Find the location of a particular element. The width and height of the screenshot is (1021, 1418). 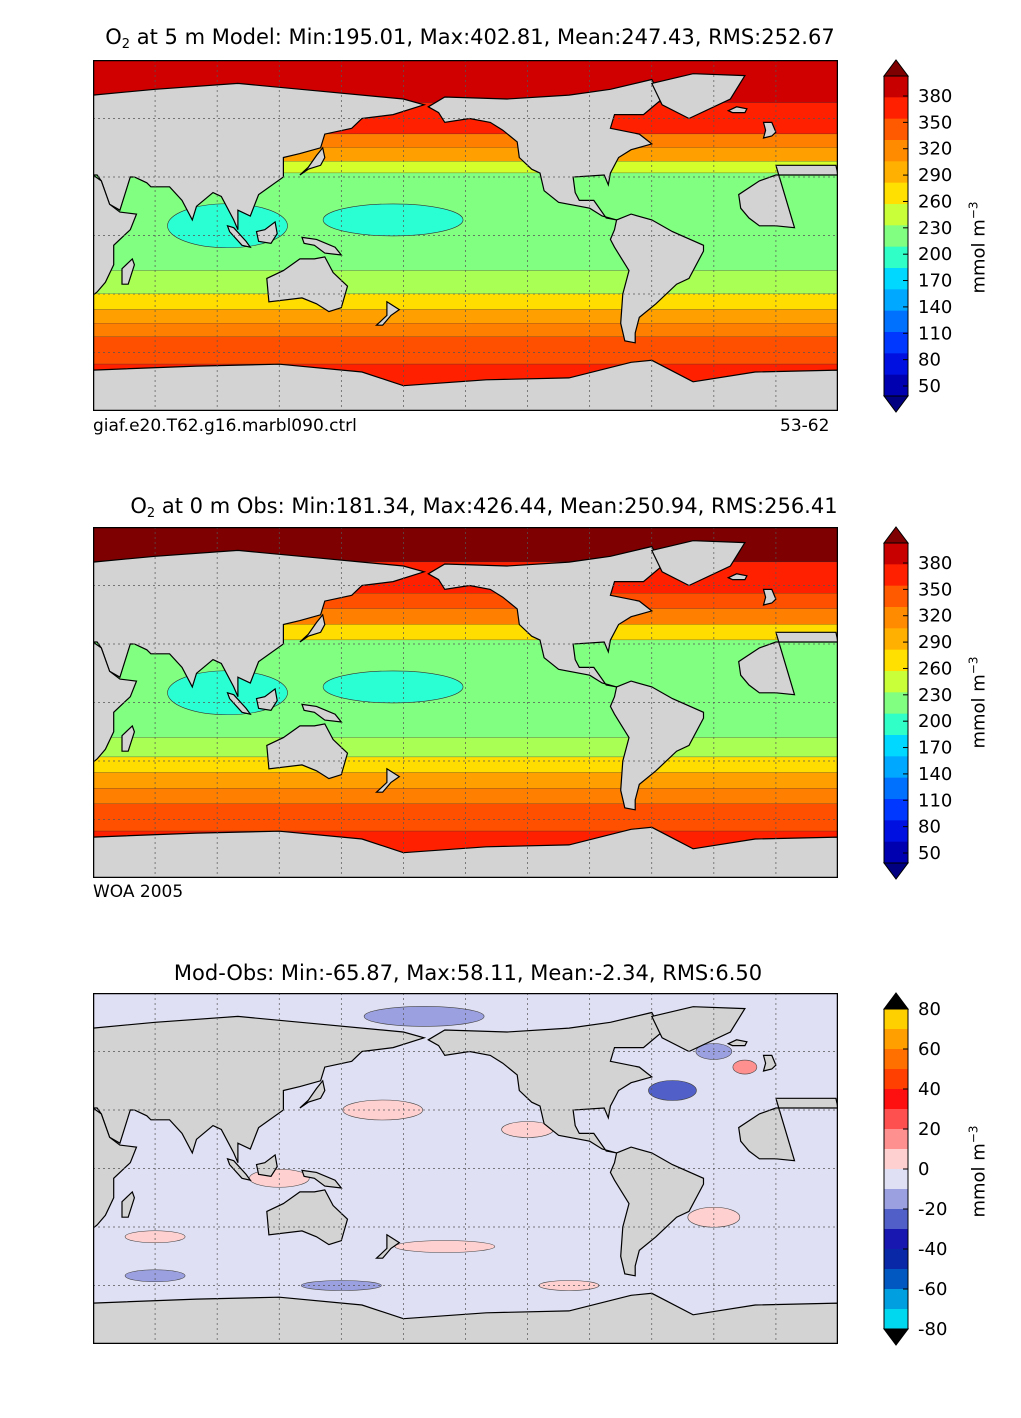

colorbar-tick-label: -40 is located at coordinates (932, 1249).